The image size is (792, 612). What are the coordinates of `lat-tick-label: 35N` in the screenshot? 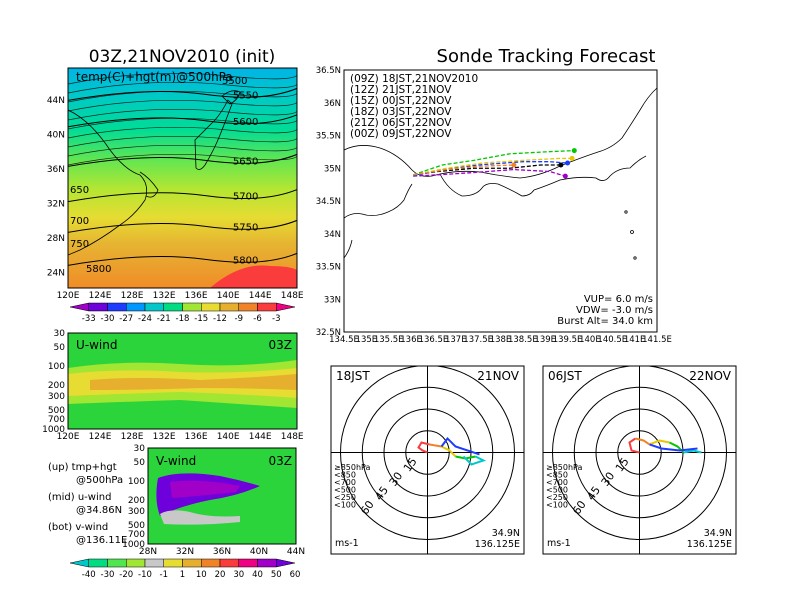 It's located at (332, 169).